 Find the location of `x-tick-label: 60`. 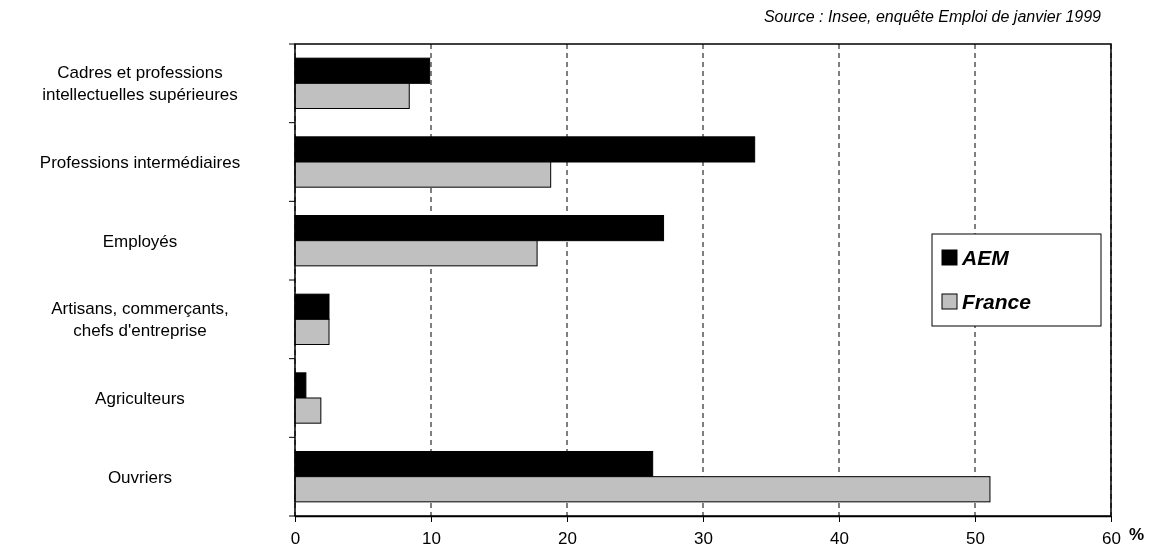

x-tick-label: 60 is located at coordinates (1111, 538).